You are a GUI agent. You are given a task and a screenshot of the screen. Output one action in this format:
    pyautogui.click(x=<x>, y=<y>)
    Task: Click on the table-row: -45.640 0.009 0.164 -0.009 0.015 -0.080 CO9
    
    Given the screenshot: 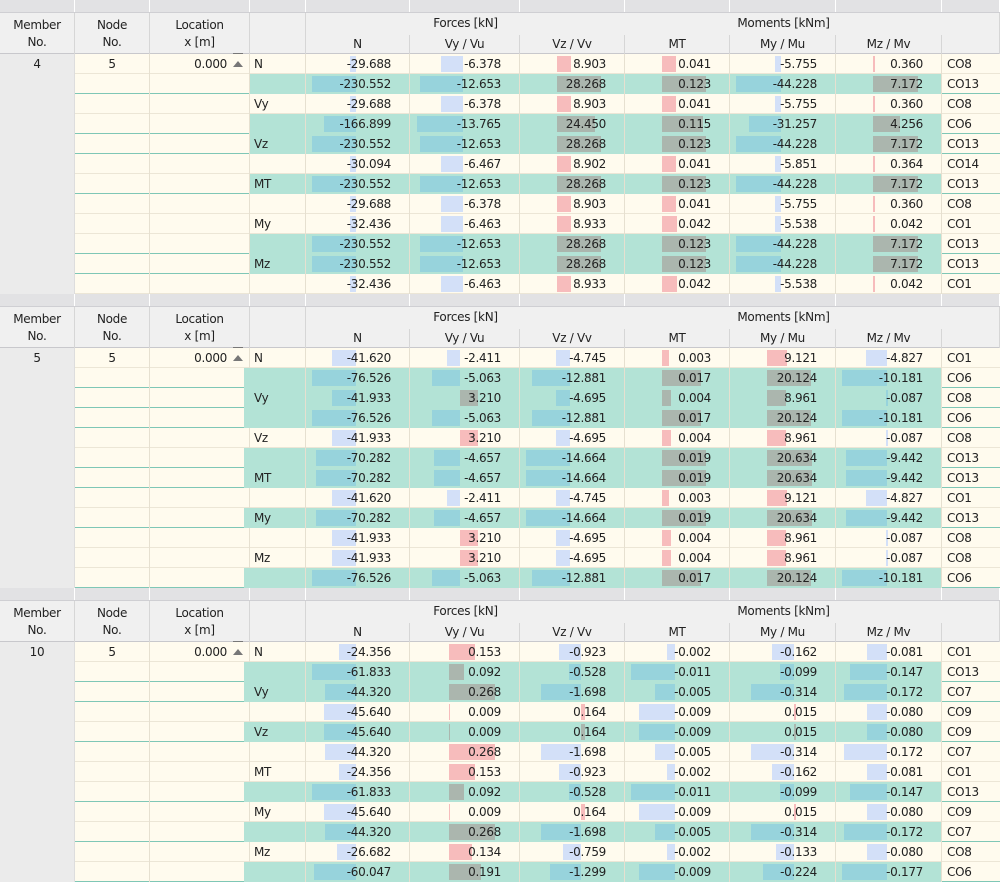 What is the action you would take?
    pyautogui.click(x=537, y=712)
    